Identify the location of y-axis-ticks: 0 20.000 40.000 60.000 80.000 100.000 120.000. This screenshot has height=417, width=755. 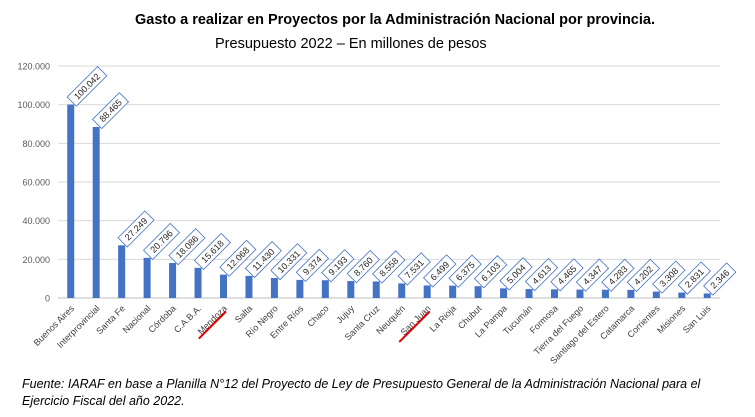
(33, 183).